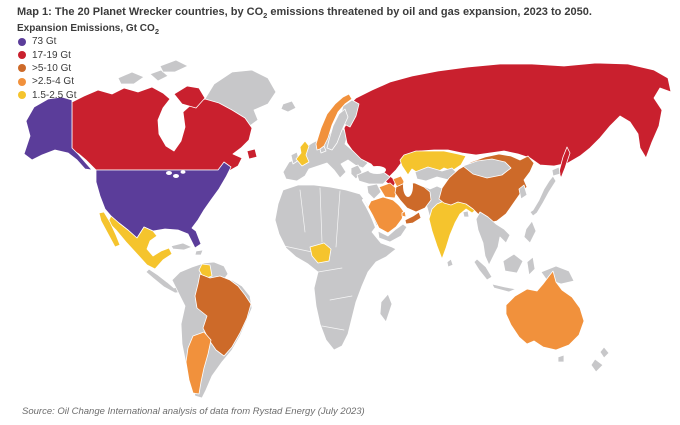  I want to click on legend-item: >2.5-4 Gt, so click(47, 81).